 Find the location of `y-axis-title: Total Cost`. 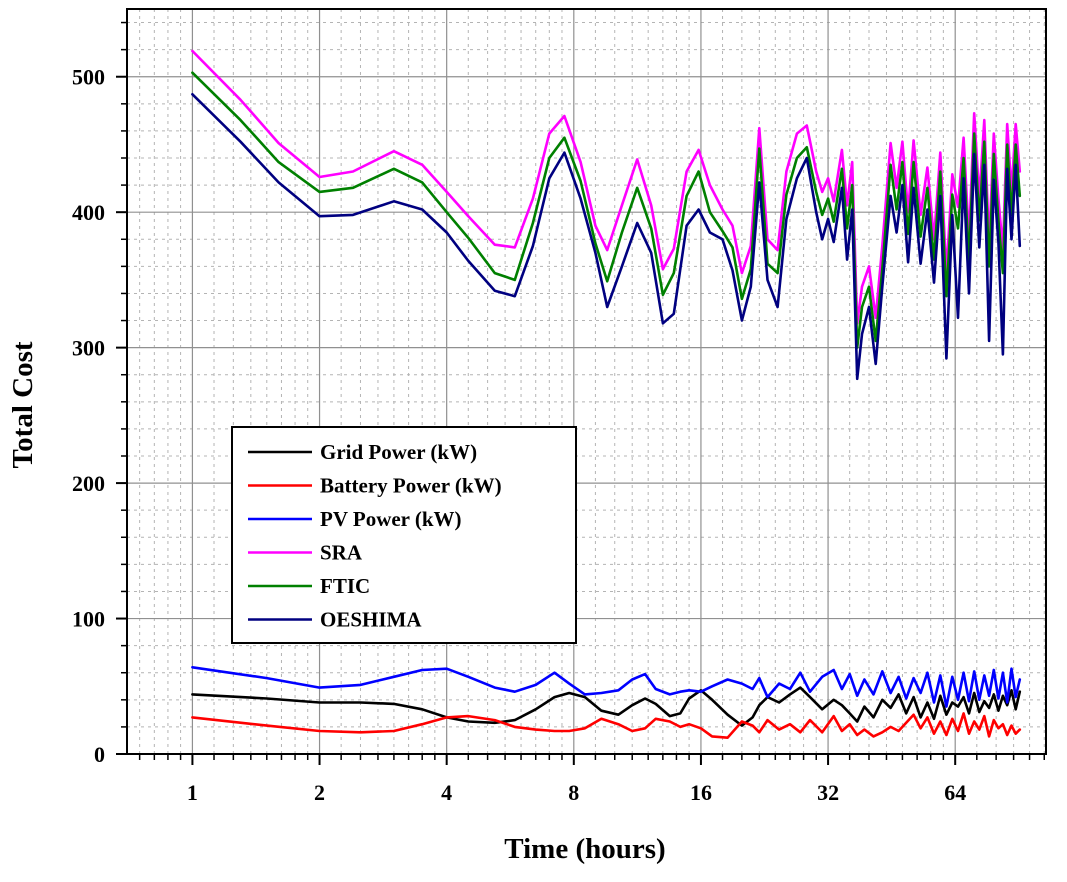

y-axis-title: Total Cost is located at coordinates (23, 404).